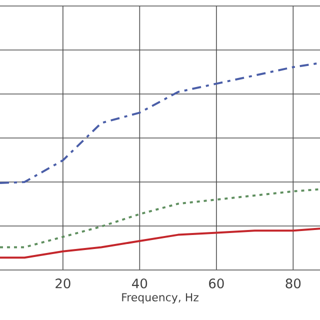 The width and height of the screenshot is (320, 320). I want to click on x-tick-label: 20, so click(63, 283).